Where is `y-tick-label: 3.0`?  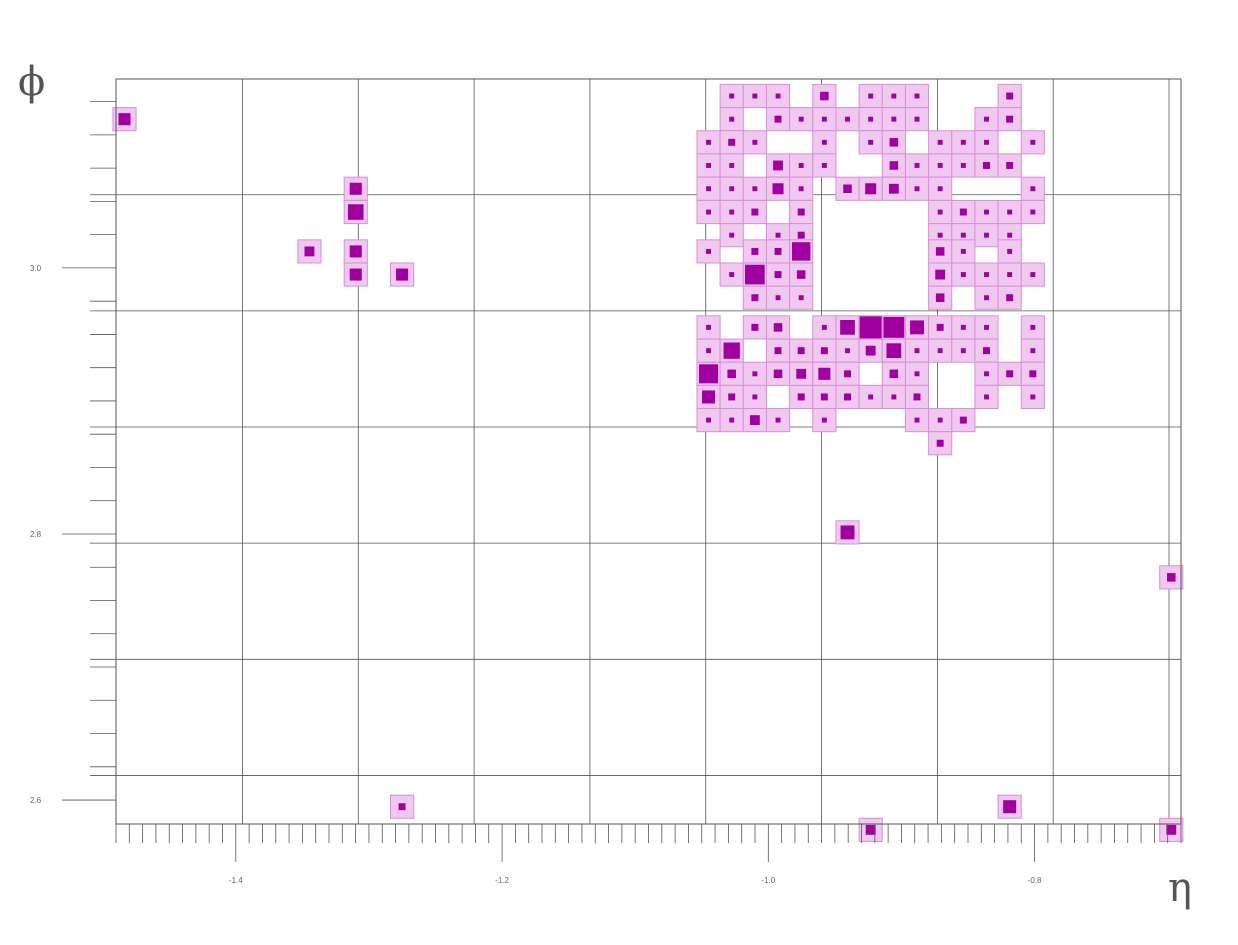
y-tick-label: 3.0 is located at coordinates (36, 268).